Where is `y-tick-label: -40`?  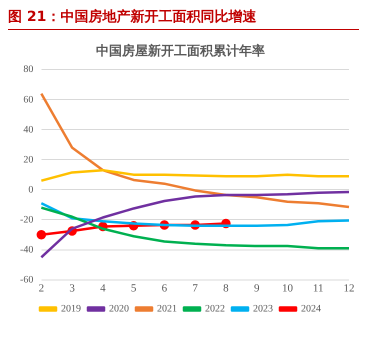
y-tick-label: -40 is located at coordinates (27, 250).